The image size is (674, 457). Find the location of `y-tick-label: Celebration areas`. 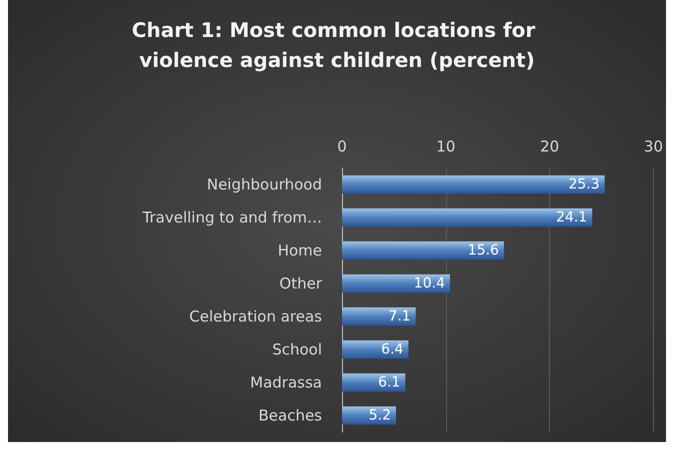

y-tick-label: Celebration areas is located at coordinates (255, 317).